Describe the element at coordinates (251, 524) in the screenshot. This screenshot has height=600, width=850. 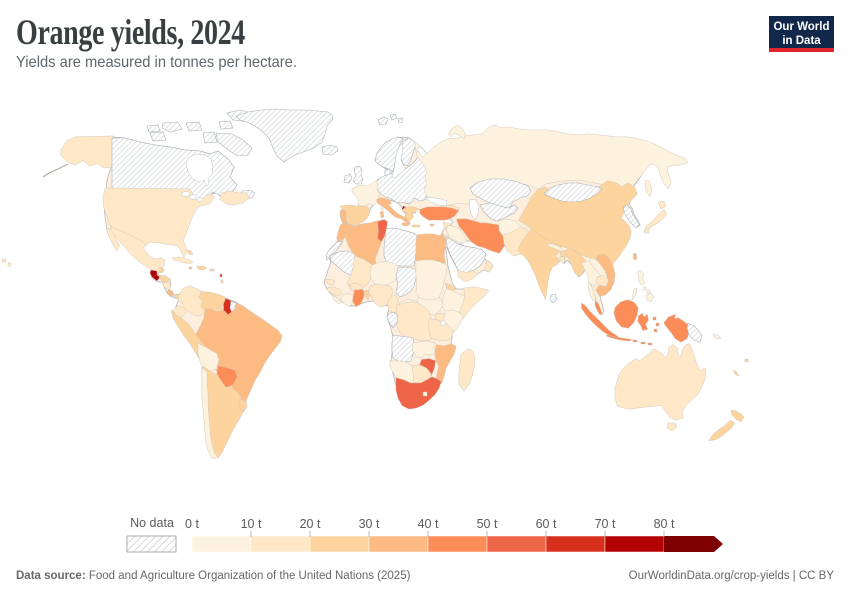
I see `svg-text: 10 t` at that location.